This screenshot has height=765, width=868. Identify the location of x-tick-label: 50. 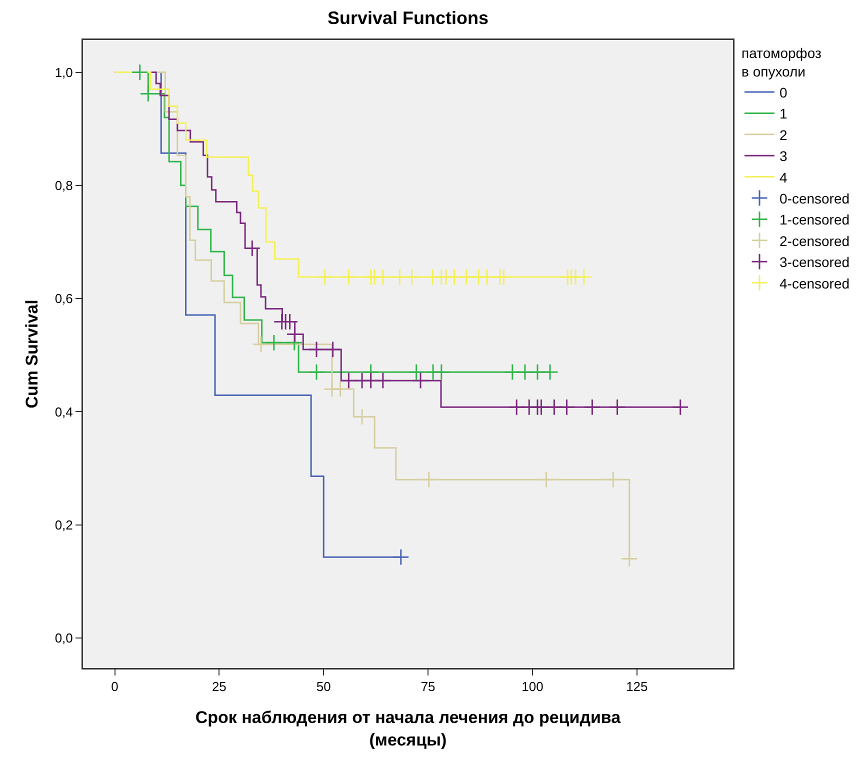
(323, 686).